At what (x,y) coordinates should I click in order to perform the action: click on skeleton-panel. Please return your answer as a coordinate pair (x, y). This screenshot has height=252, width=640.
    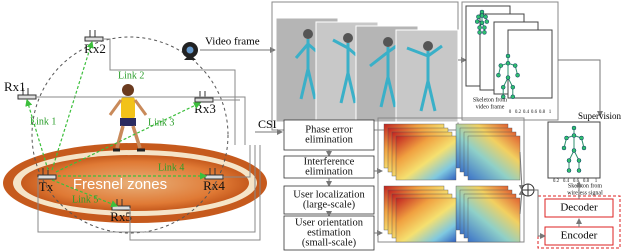
    Looking at the image, I should click on (510, 61).